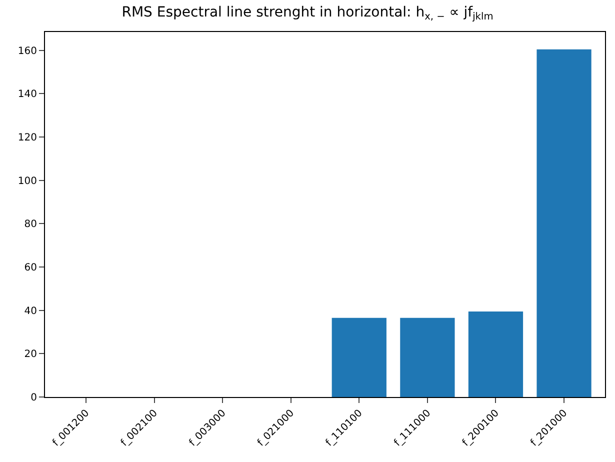 This screenshot has height=462, width=615. Describe the element at coordinates (33, 398) in the screenshot. I see `y-tick-label: 0` at that location.